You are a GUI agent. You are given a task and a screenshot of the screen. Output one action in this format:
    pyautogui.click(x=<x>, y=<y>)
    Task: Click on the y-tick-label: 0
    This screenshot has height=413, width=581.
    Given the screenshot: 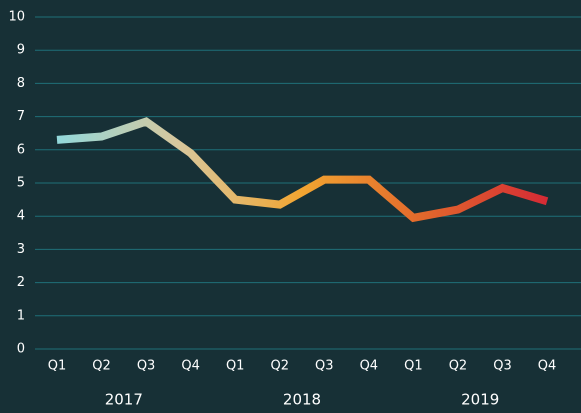 What is the action you would take?
    pyautogui.click(x=21, y=349)
    